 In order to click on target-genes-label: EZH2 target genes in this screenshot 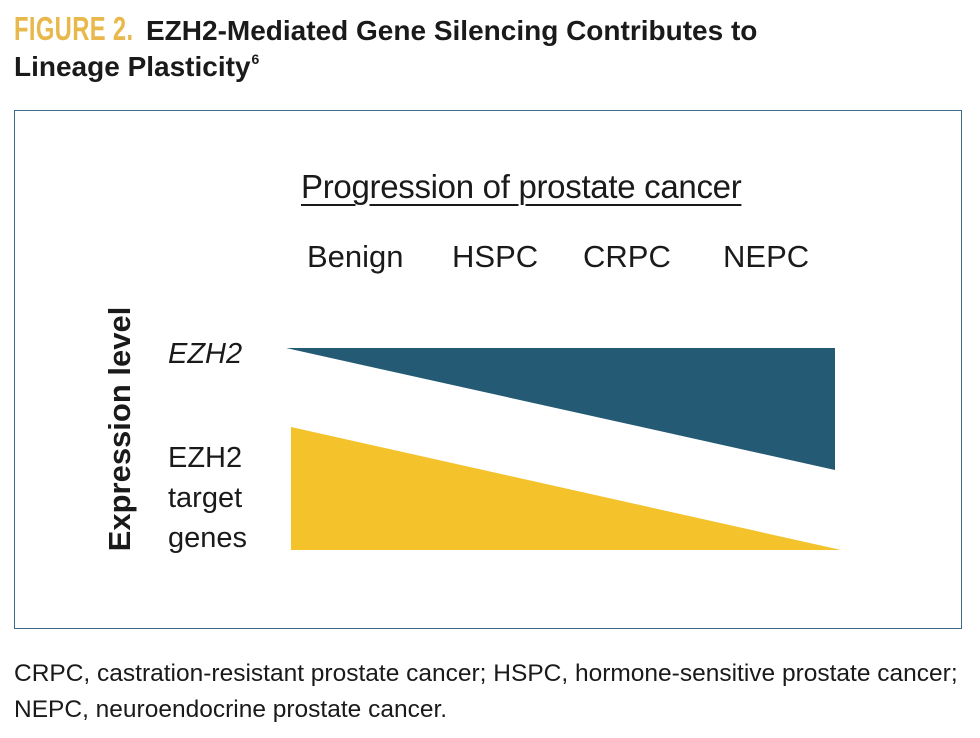, I will do `click(207, 498)`.